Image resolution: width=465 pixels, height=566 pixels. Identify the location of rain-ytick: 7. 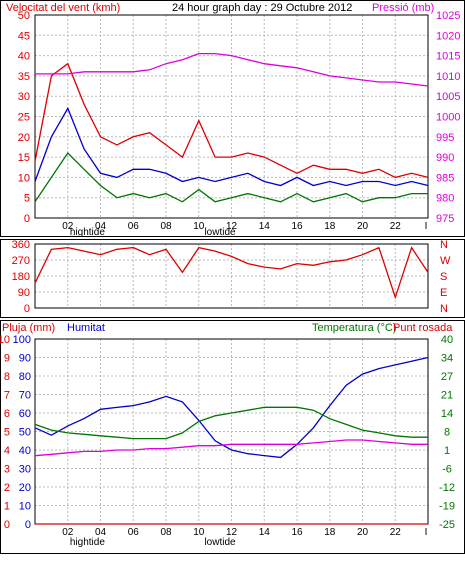
(7, 396).